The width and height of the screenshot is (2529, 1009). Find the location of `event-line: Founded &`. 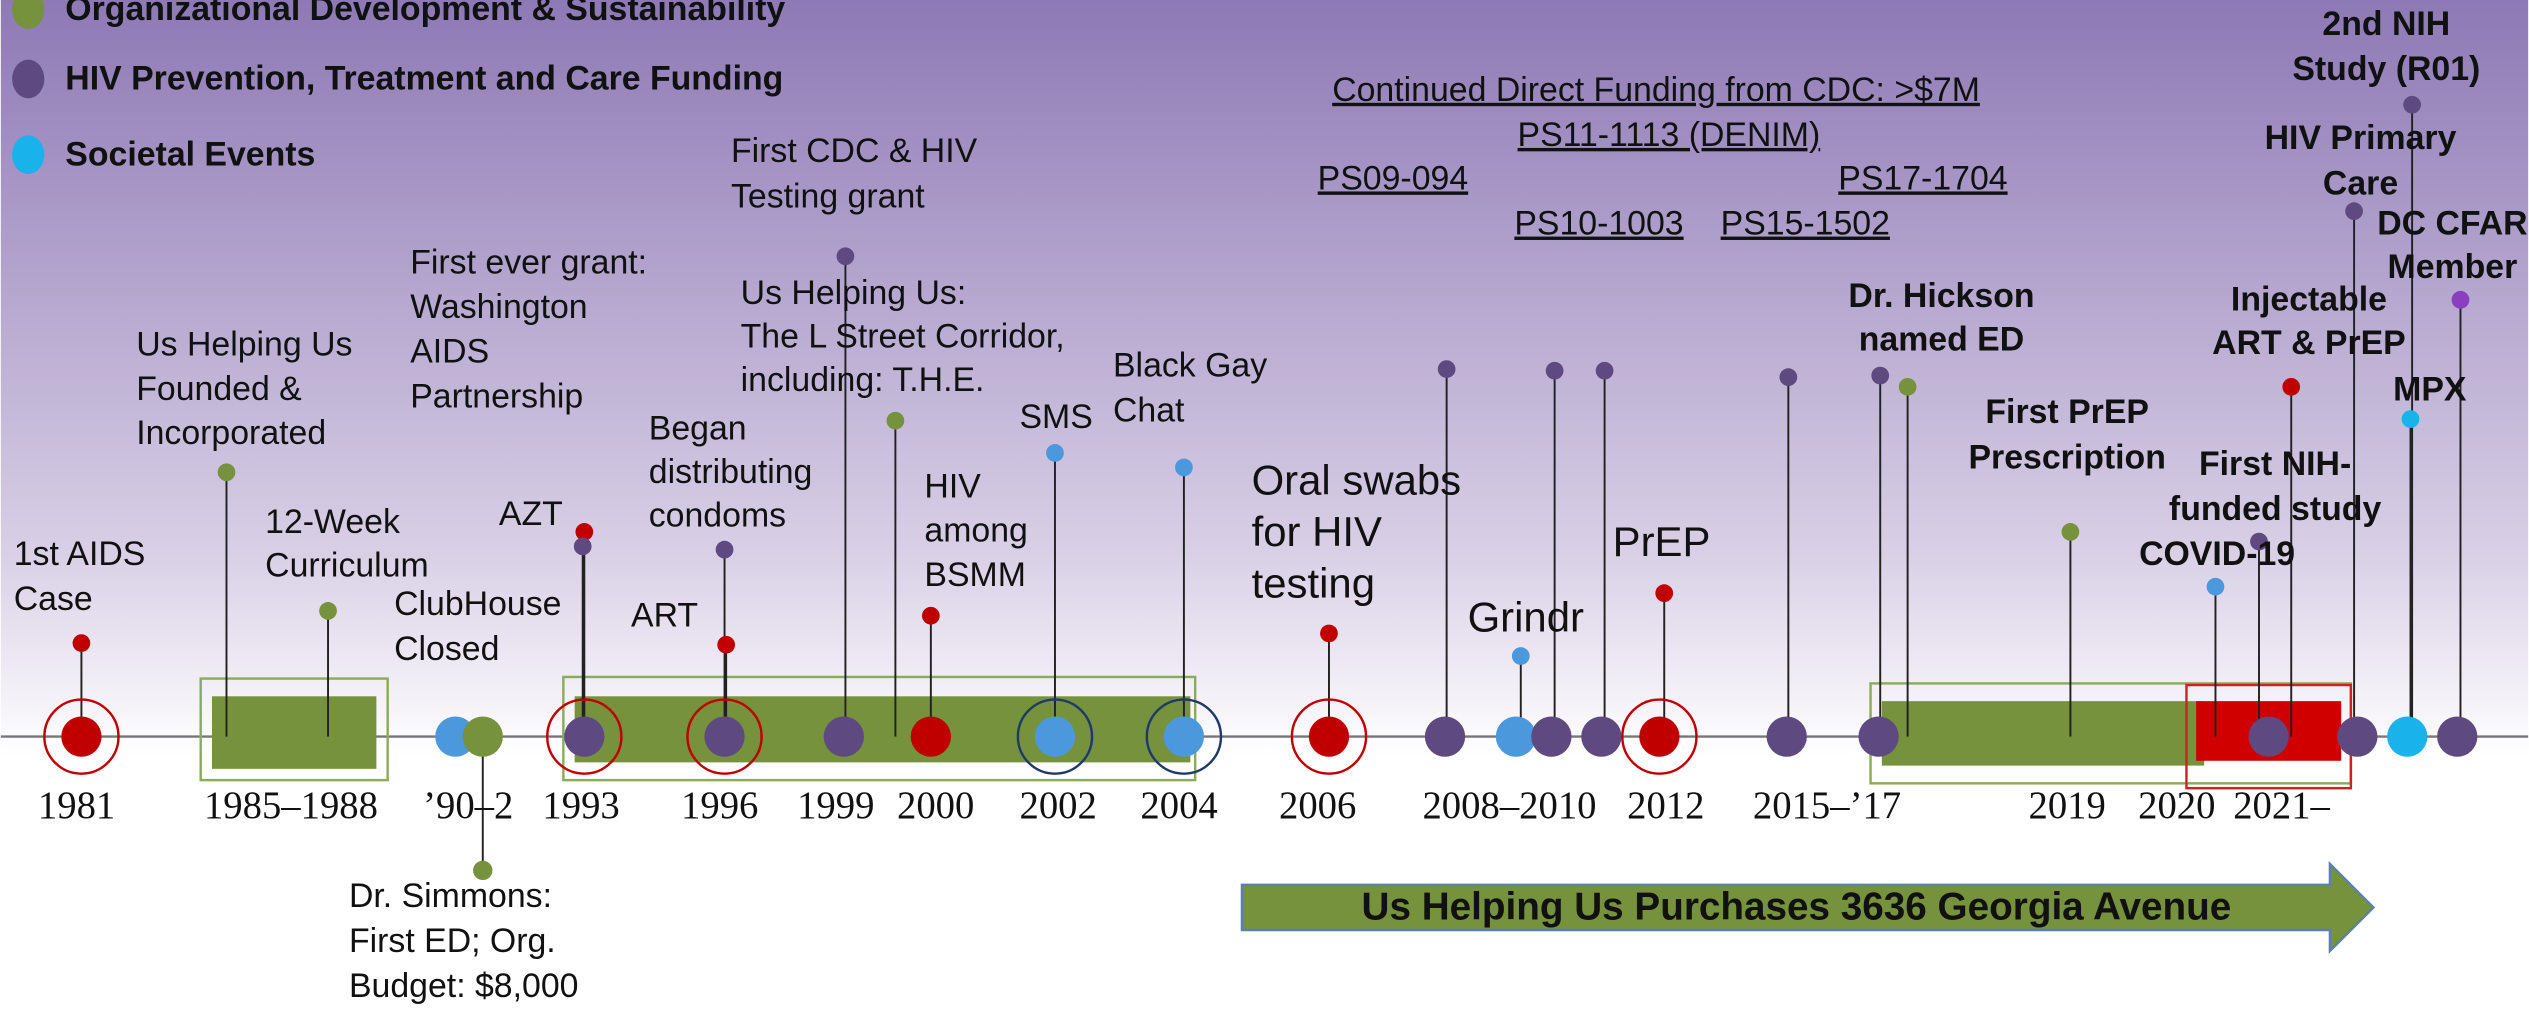

event-line: Founded & is located at coordinates (219, 389).